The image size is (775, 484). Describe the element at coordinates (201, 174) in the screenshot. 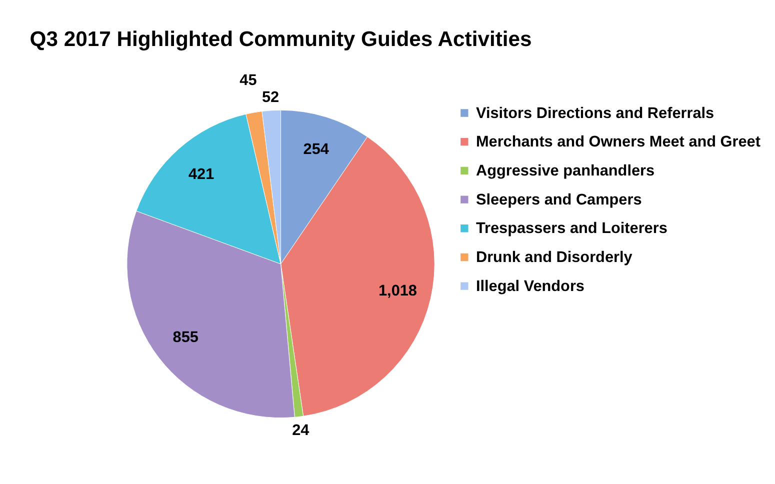

I see `data-label: 421` at that location.